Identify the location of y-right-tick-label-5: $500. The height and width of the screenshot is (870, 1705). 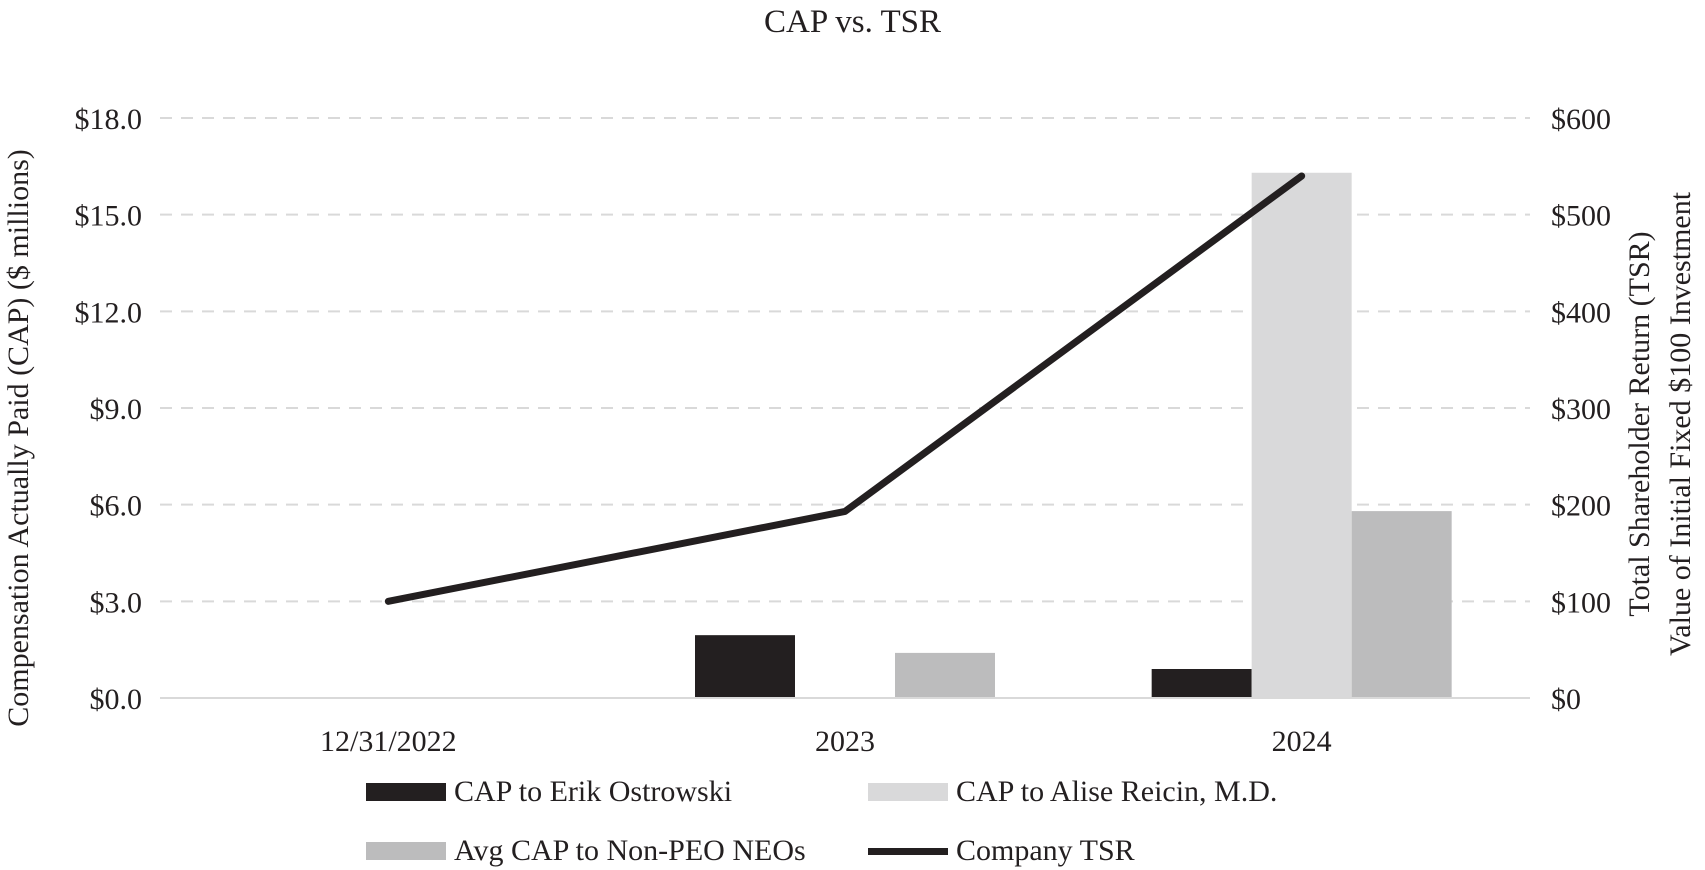
(1581, 216).